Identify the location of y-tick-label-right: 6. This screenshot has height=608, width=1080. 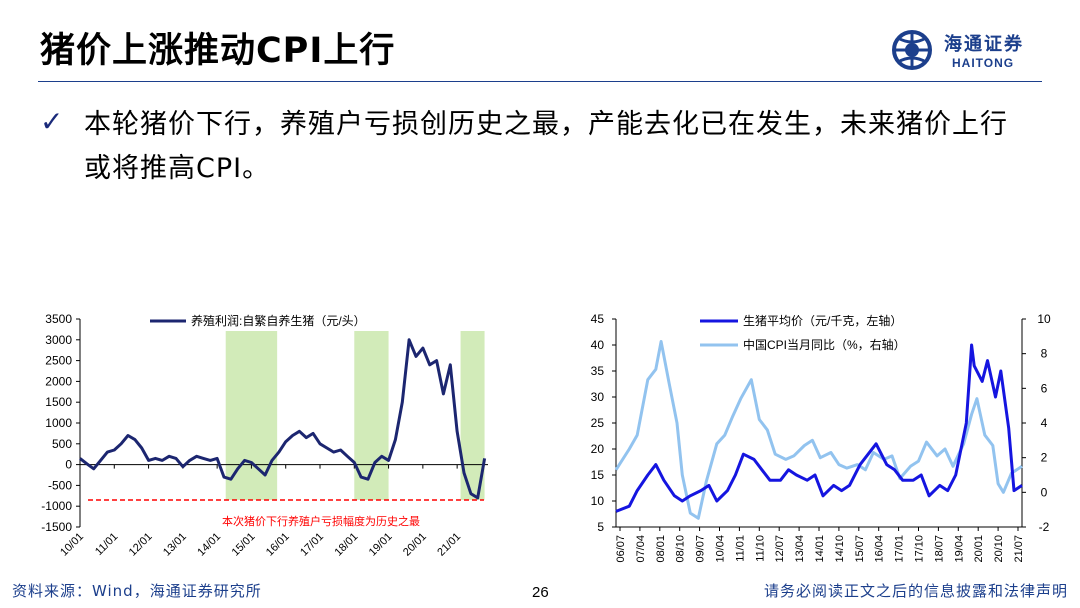
(1044, 388).